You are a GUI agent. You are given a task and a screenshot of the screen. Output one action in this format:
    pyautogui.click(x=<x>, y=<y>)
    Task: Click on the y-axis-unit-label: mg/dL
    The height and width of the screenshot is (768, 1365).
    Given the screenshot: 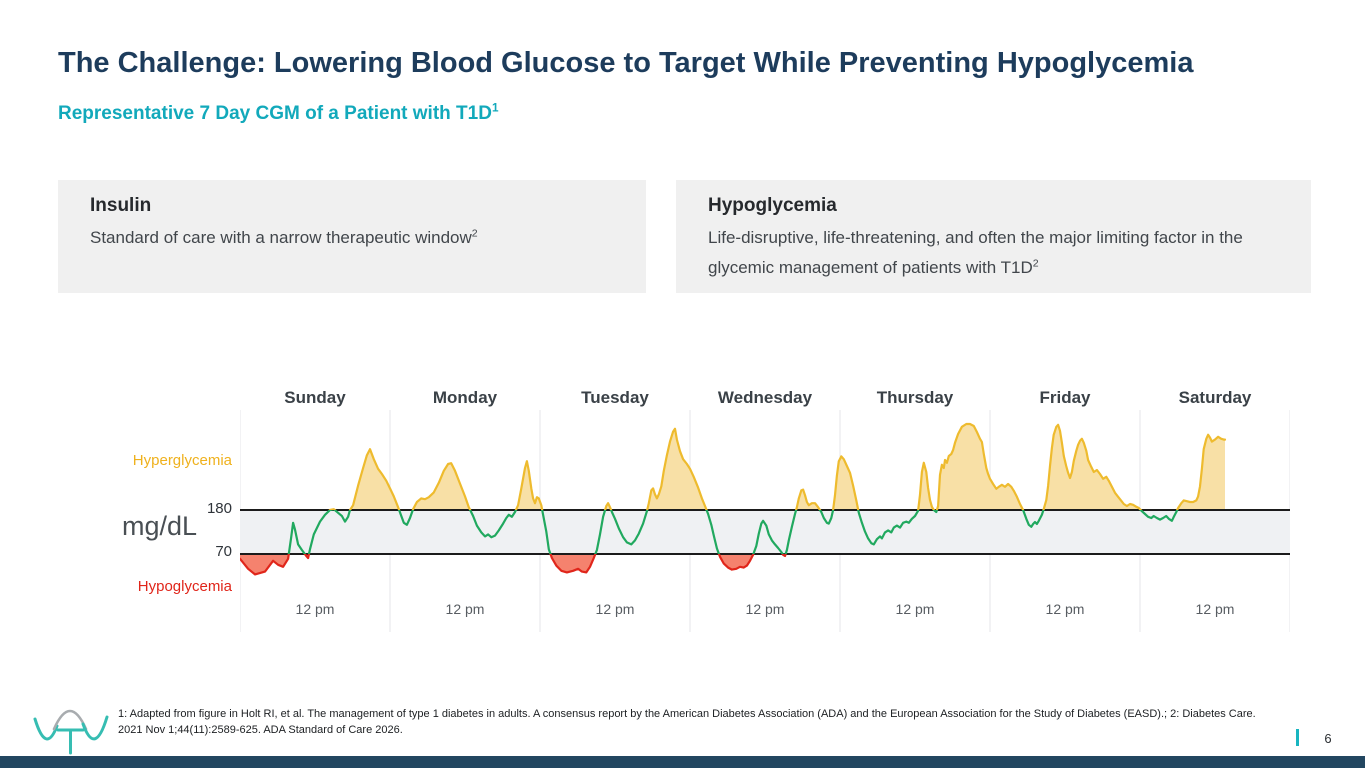 What is the action you would take?
    pyautogui.click(x=159, y=526)
    